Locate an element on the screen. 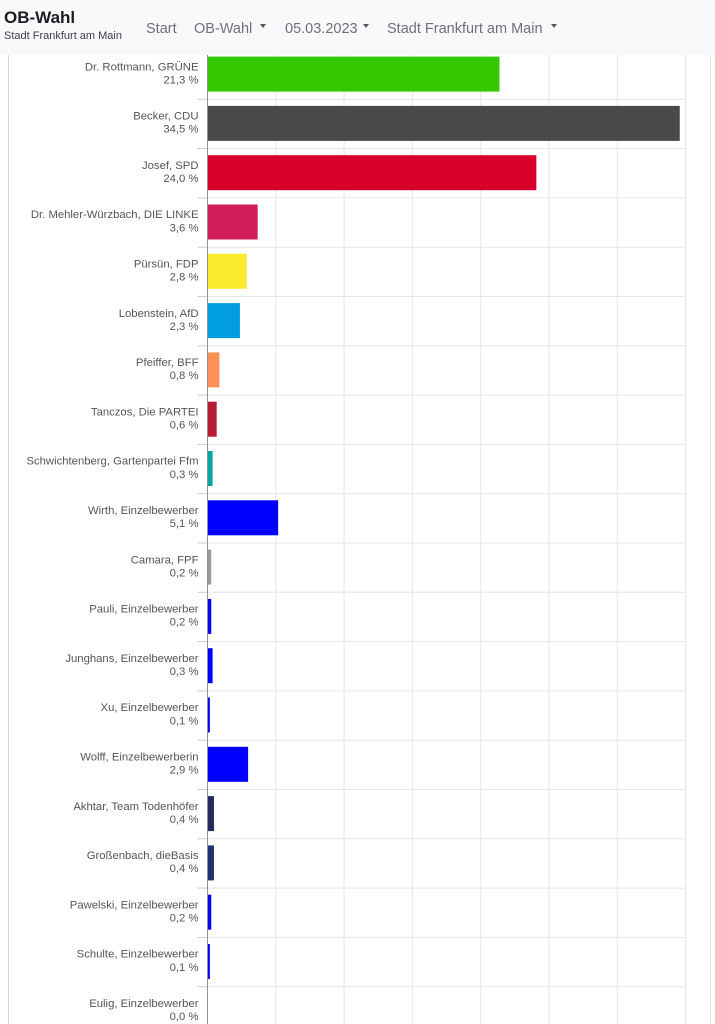  svg-text: Schulte, Einzelbewerber is located at coordinates (138, 955).